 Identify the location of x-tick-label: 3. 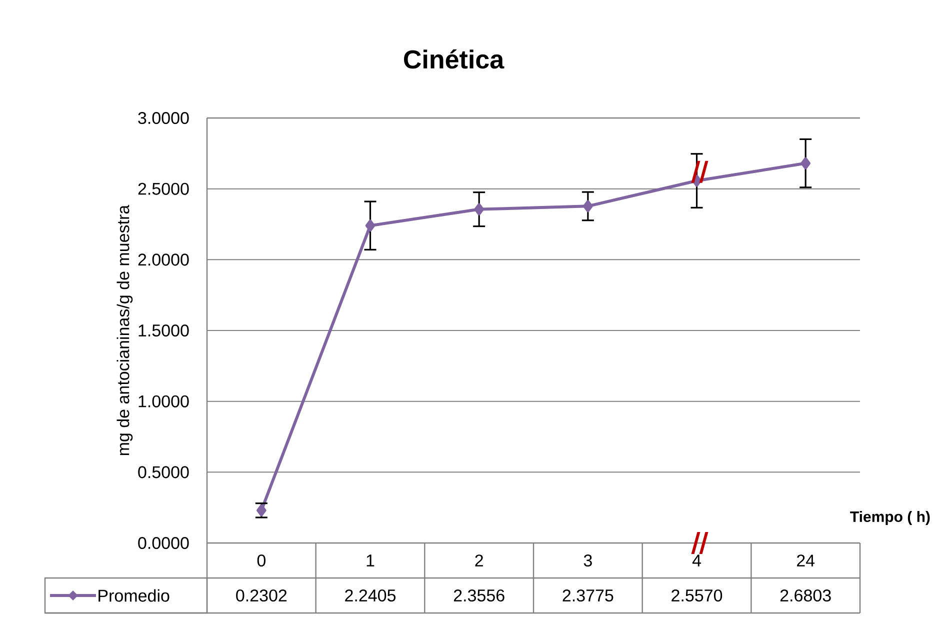
(588, 560).